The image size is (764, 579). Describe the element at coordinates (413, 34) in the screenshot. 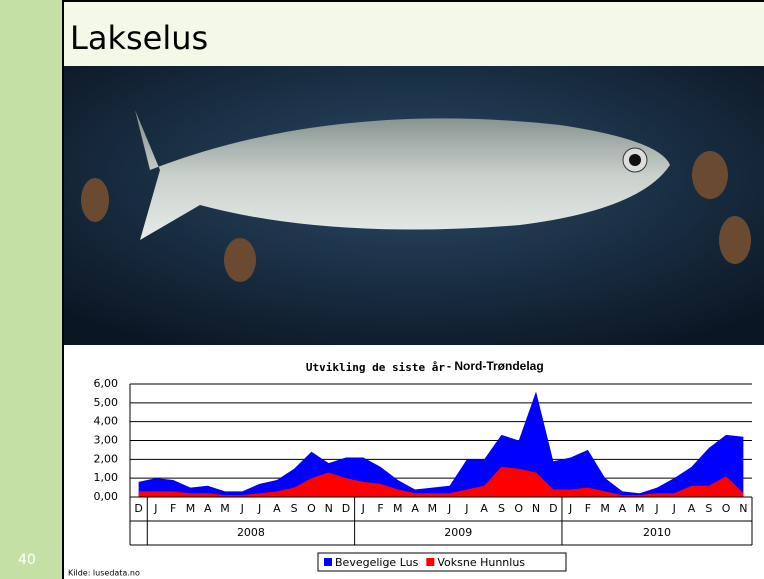

I see `title-band` at that location.